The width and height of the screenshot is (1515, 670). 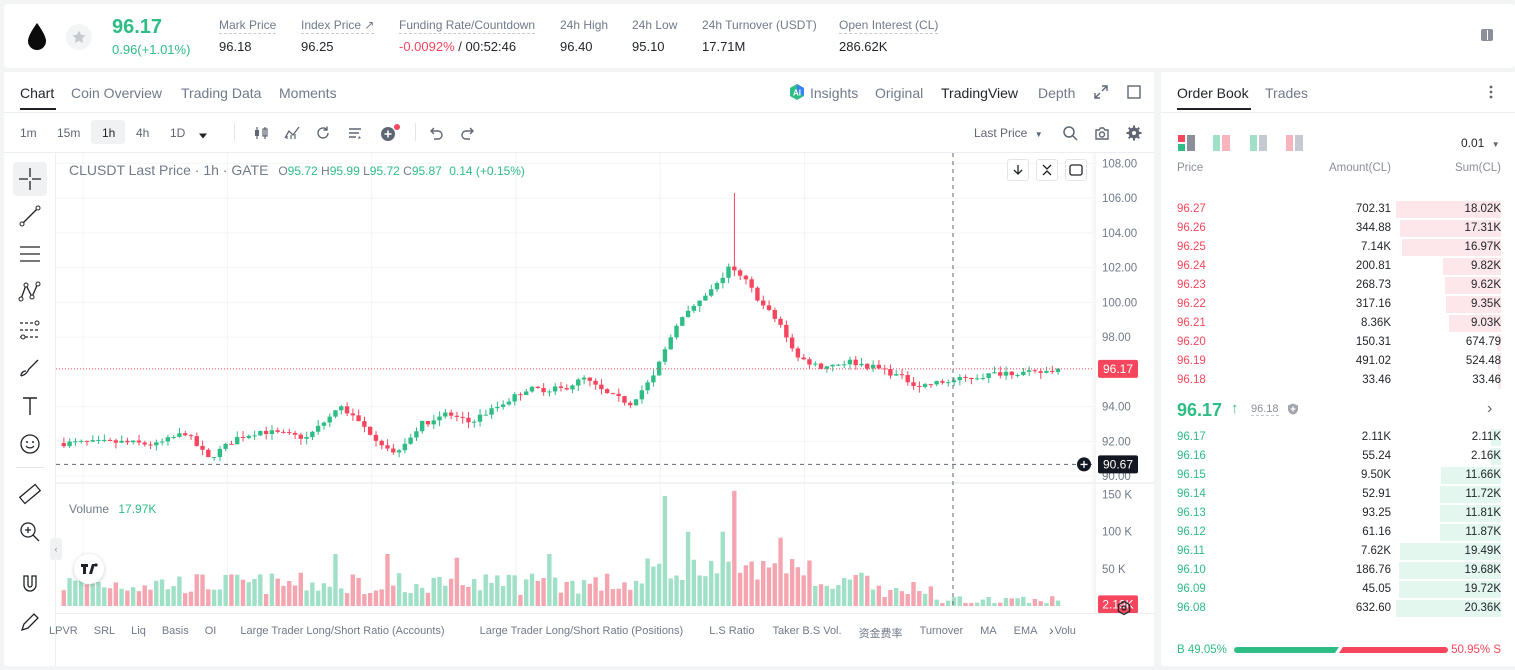 What do you see at coordinates (1491, 93) in the screenshot?
I see `more-options-icon` at bounding box center [1491, 93].